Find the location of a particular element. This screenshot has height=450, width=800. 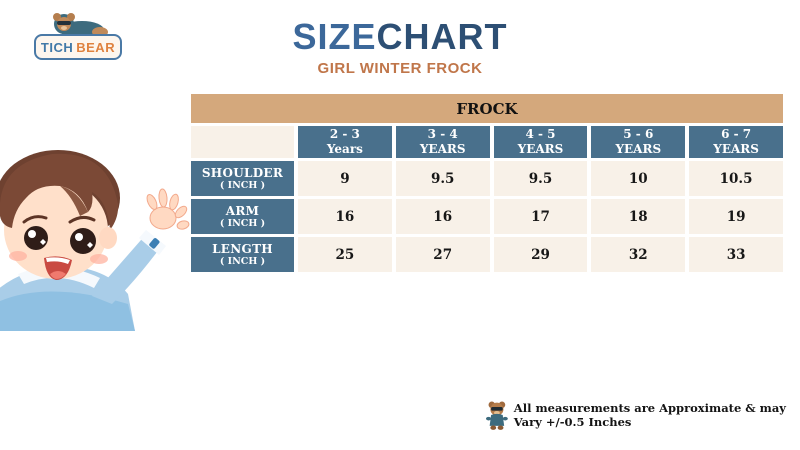

table-cell-arm-5-6: 18 is located at coordinates (638, 216).